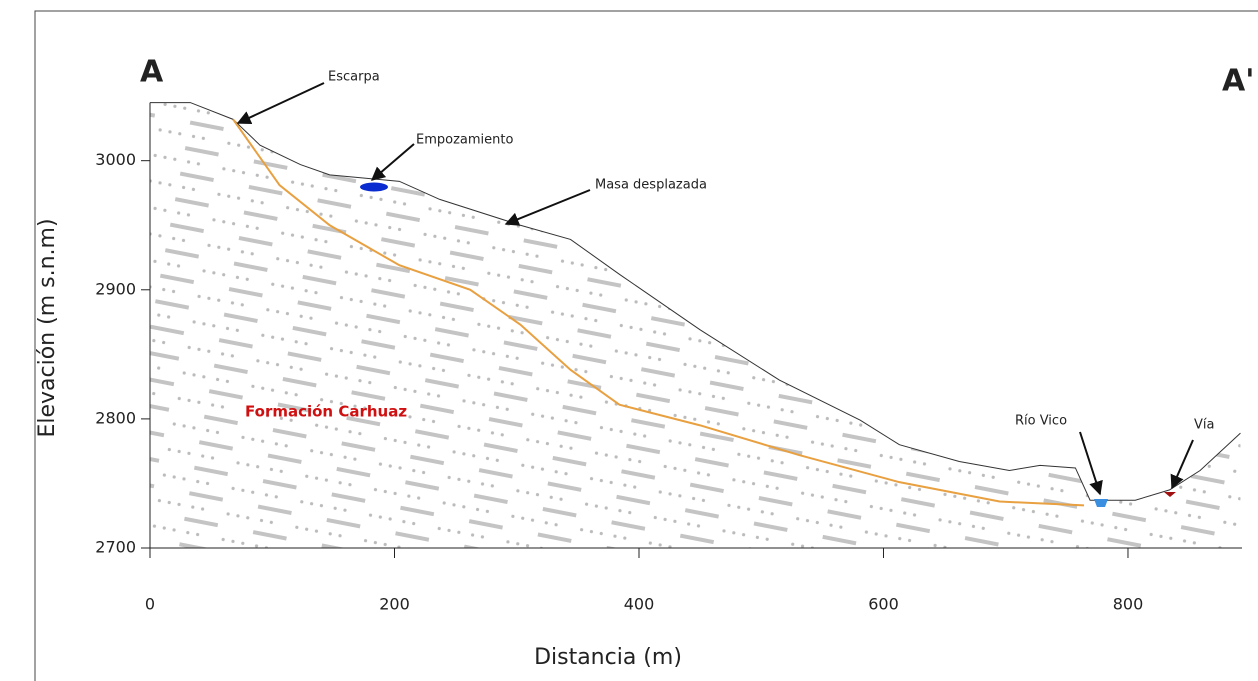 The height and width of the screenshot is (681, 1258). What do you see at coordinates (1128, 604) in the screenshot?
I see `x-tick-label: 800` at bounding box center [1128, 604].